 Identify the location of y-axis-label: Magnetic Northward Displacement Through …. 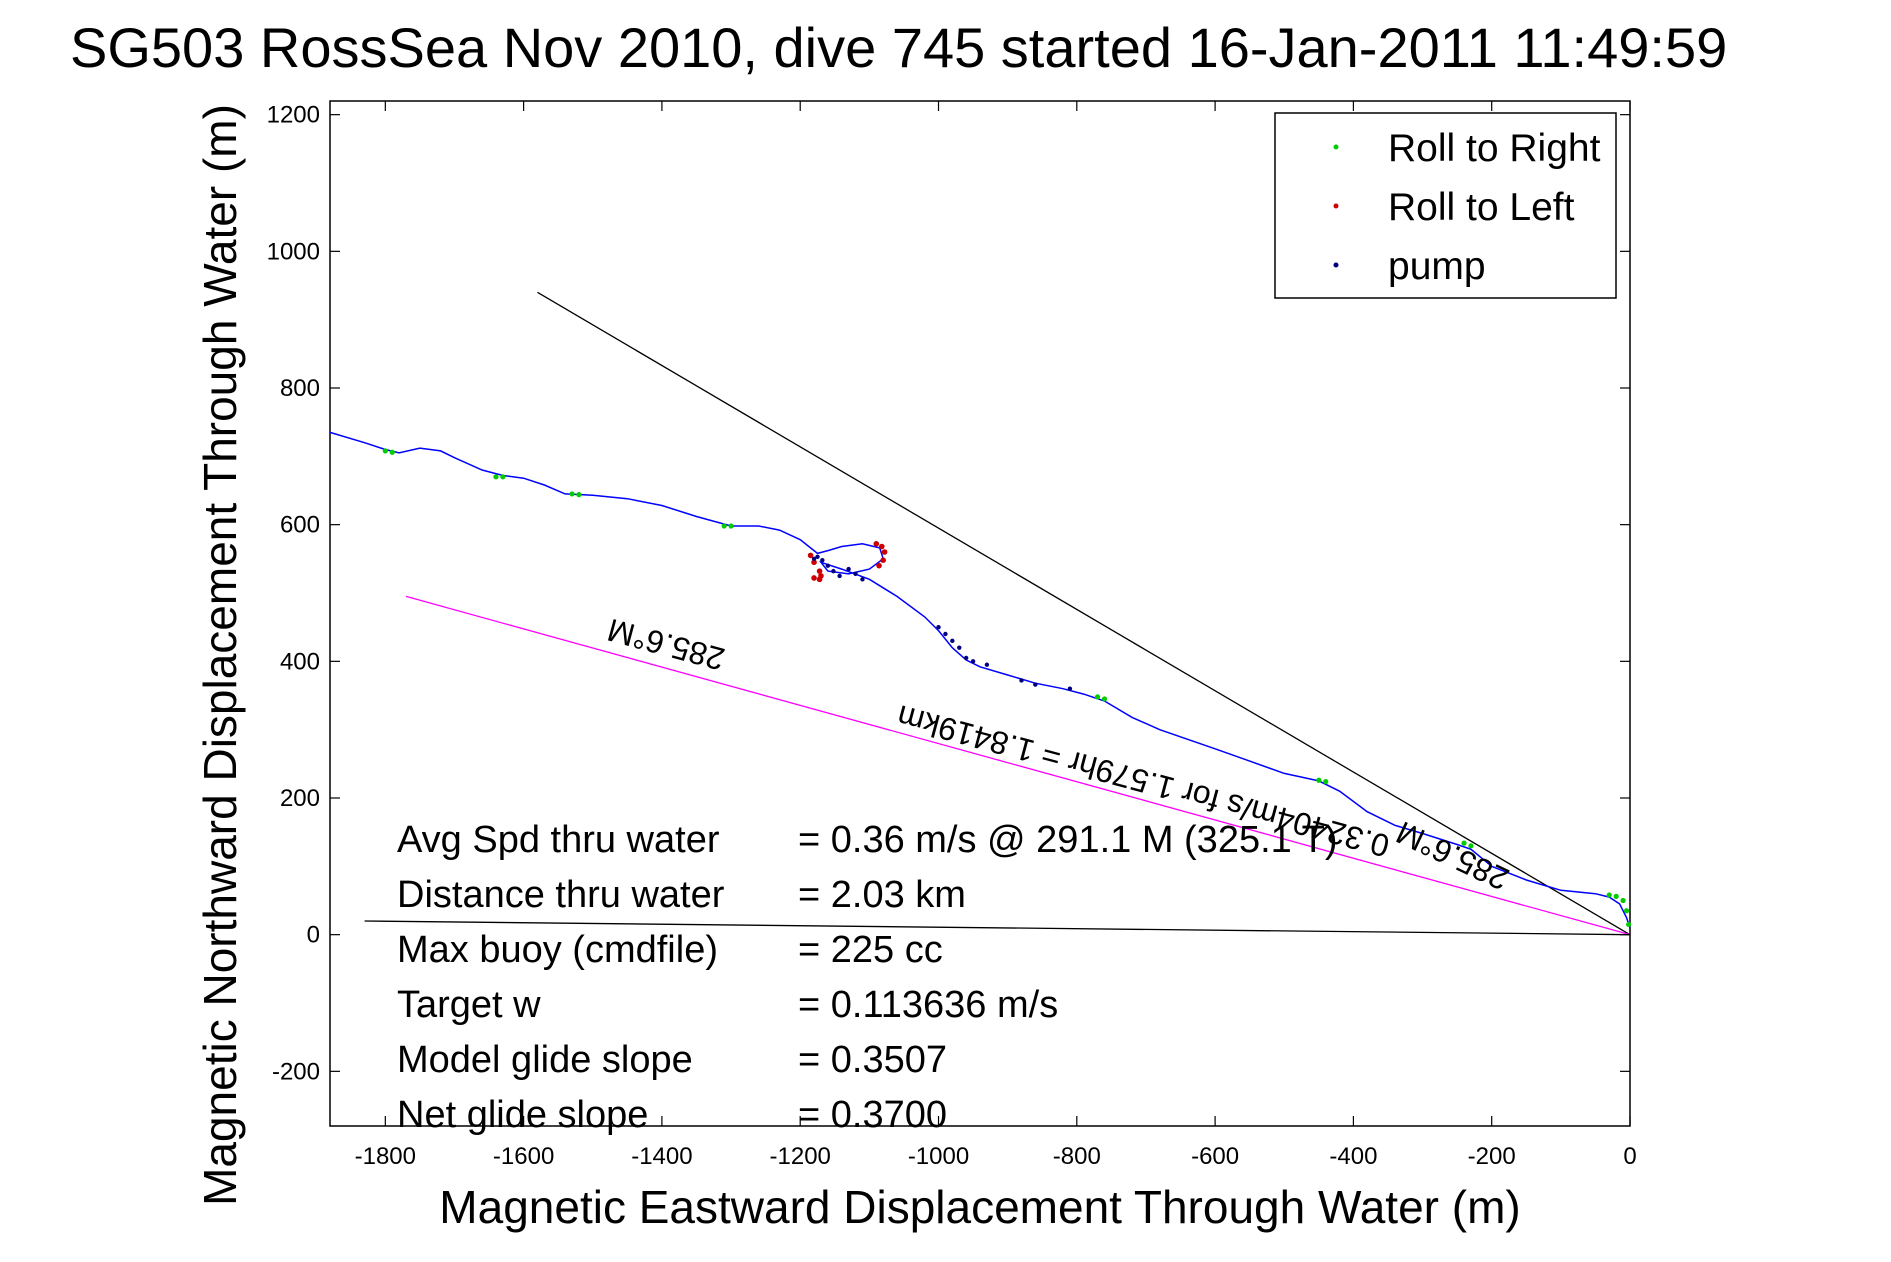
(220, 655).